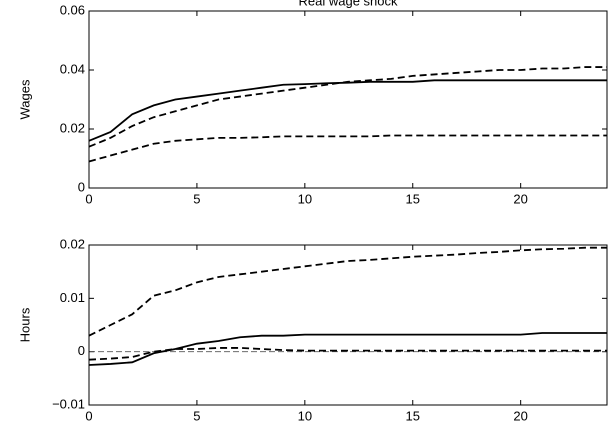  I want to click on chart-title: Real wage shock, so click(348, 4).